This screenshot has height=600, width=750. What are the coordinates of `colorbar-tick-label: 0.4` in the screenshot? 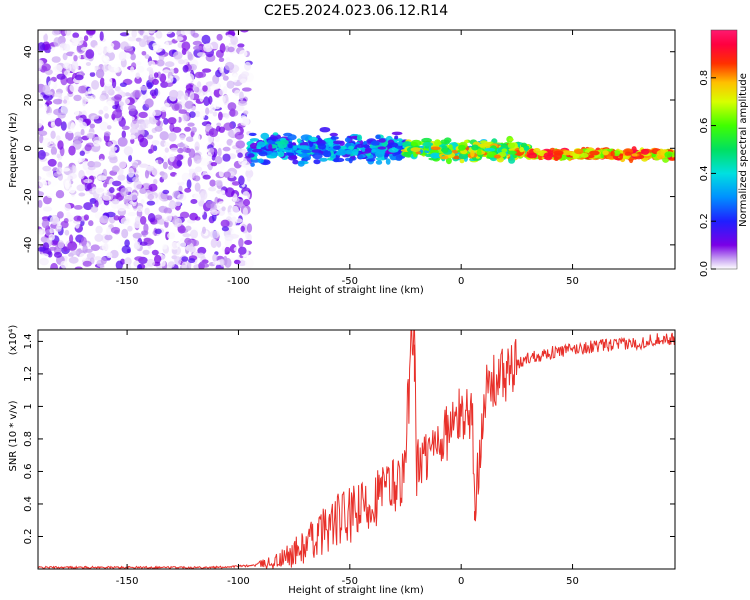 It's located at (704, 173).